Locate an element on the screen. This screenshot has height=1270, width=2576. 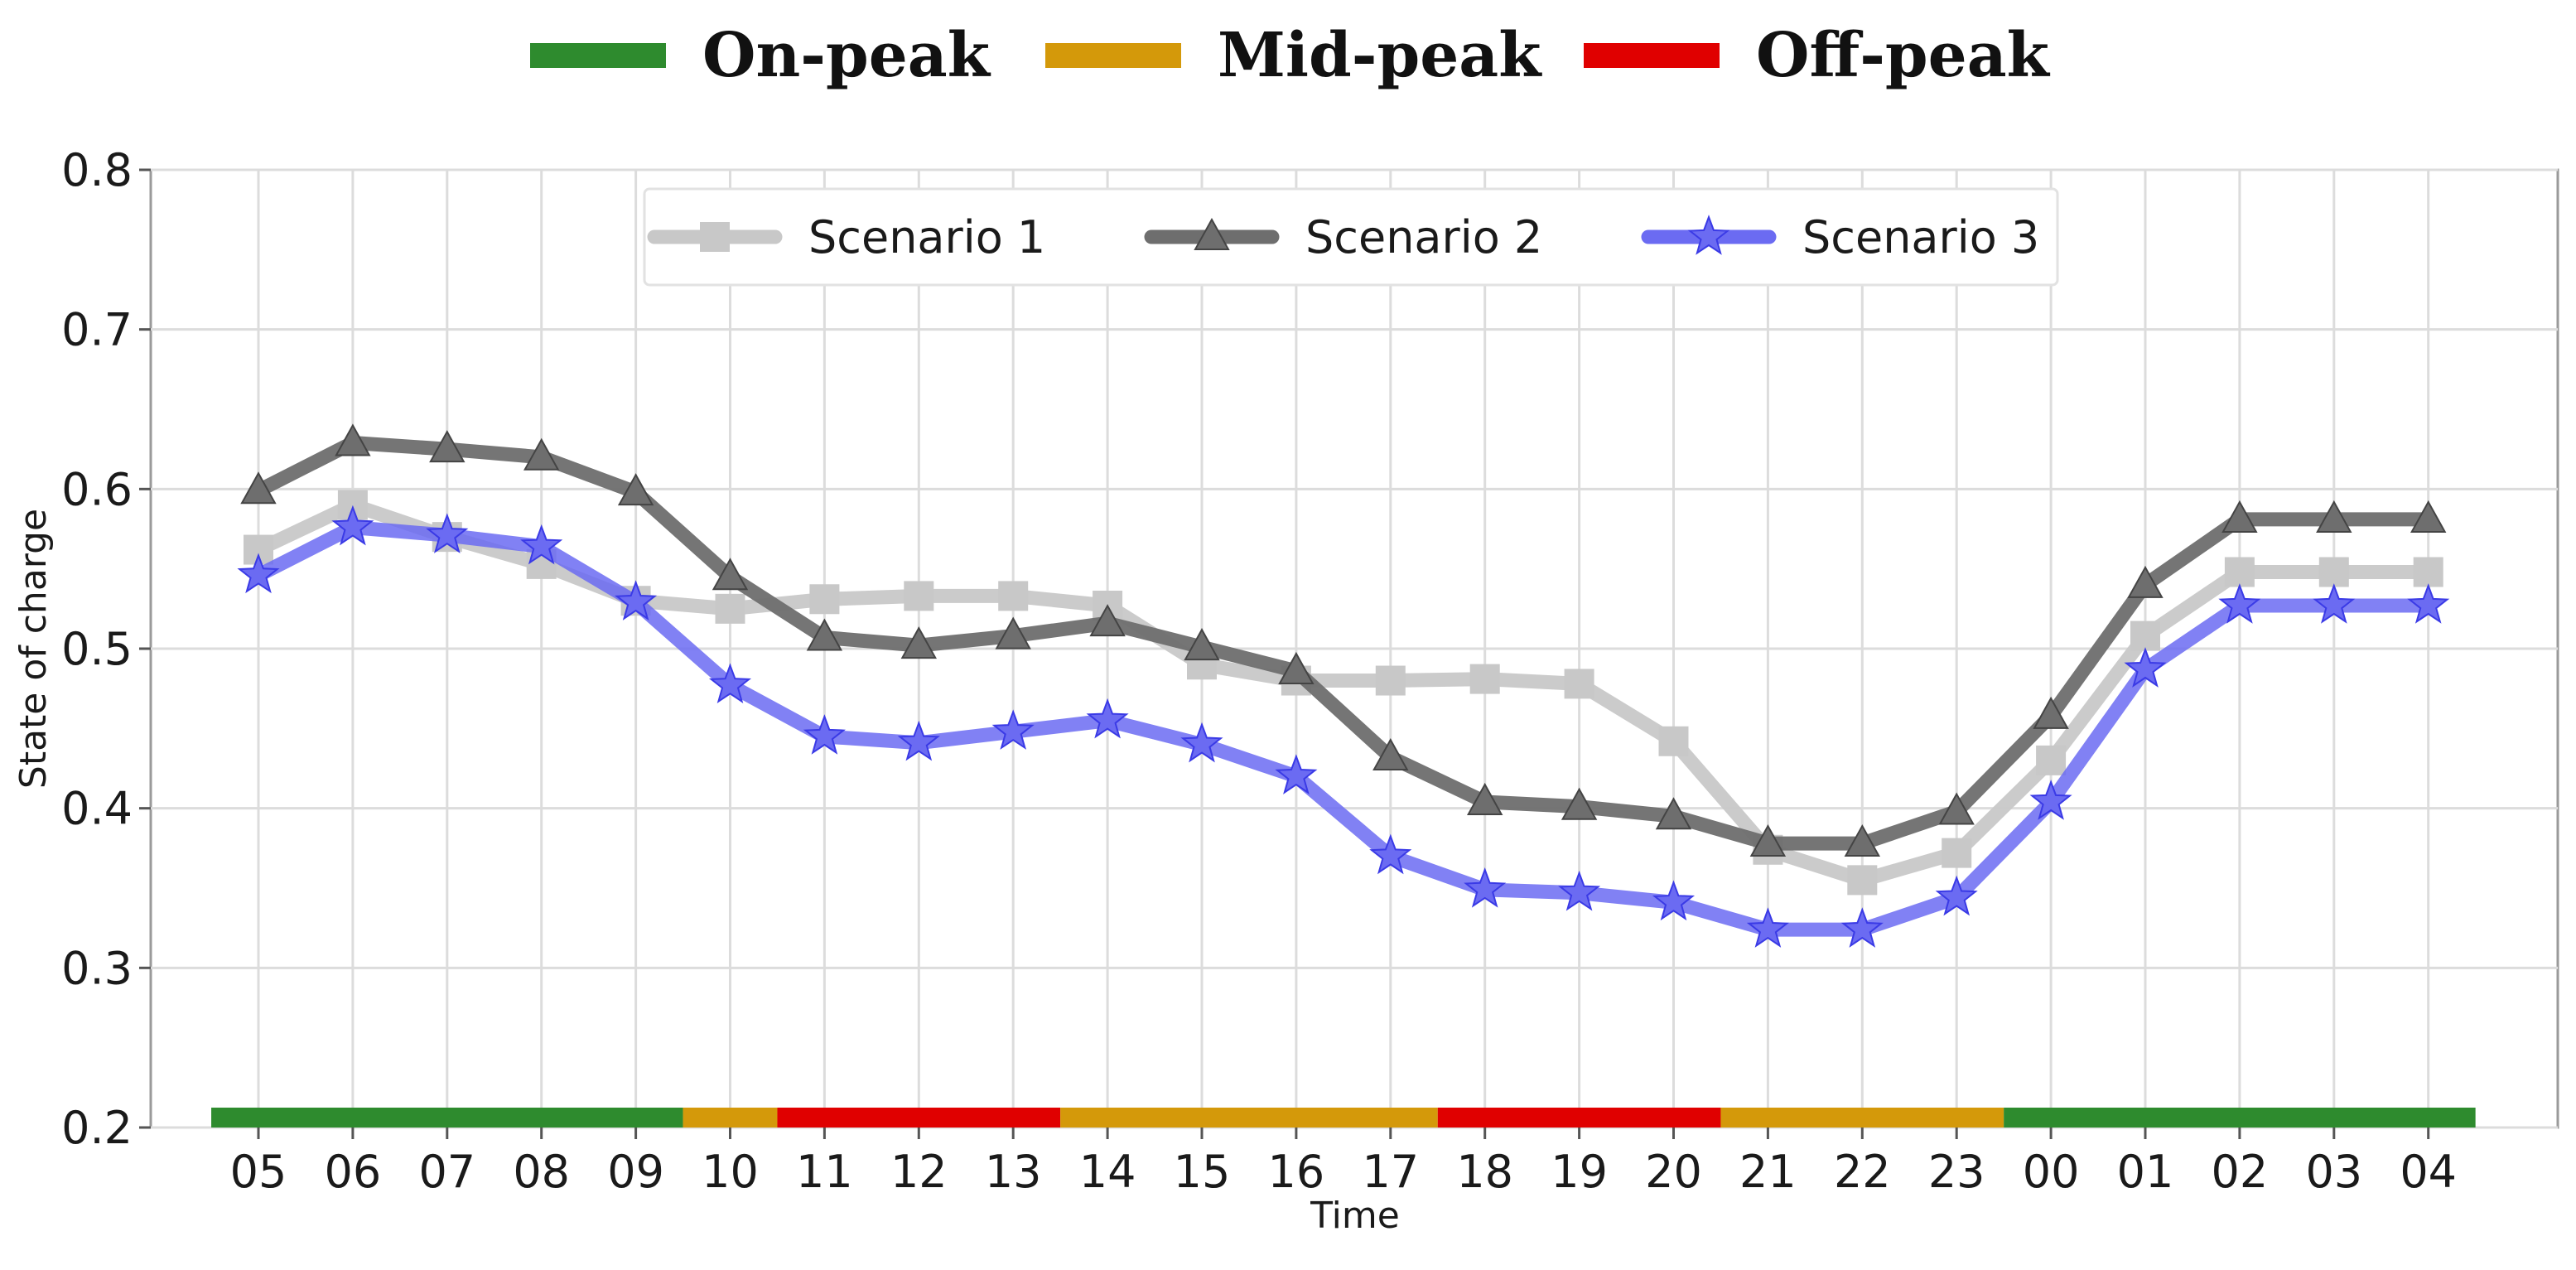
x-tick-label: 05 is located at coordinates (258, 1172).